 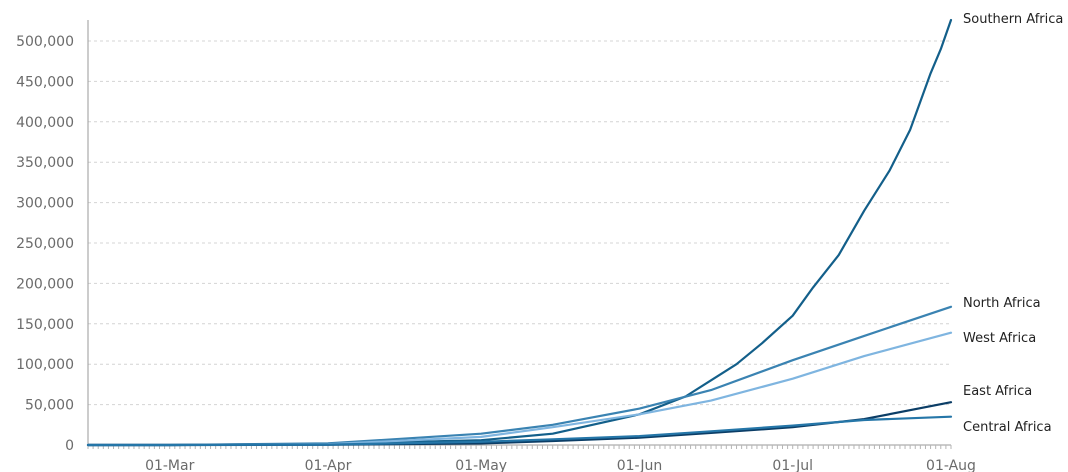 I want to click on y-tick-label: 400,000, so click(x=45, y=123).